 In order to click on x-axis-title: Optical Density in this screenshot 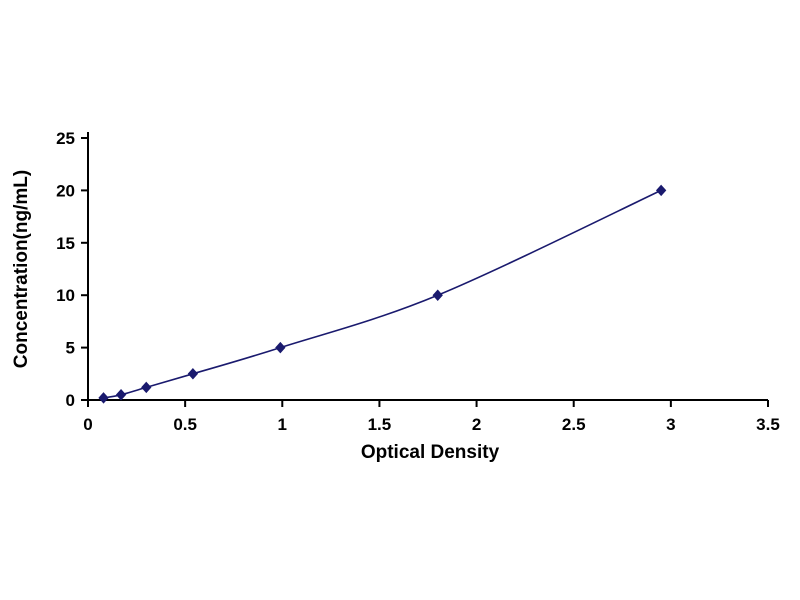, I will do `click(430, 452)`.